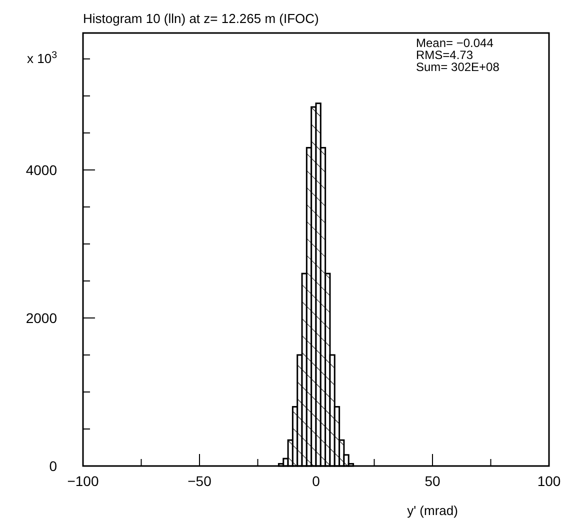 Image resolution: width=564 pixels, height=527 pixels. What do you see at coordinates (83, 481) in the screenshot?
I see `x-tick-label: −100` at bounding box center [83, 481].